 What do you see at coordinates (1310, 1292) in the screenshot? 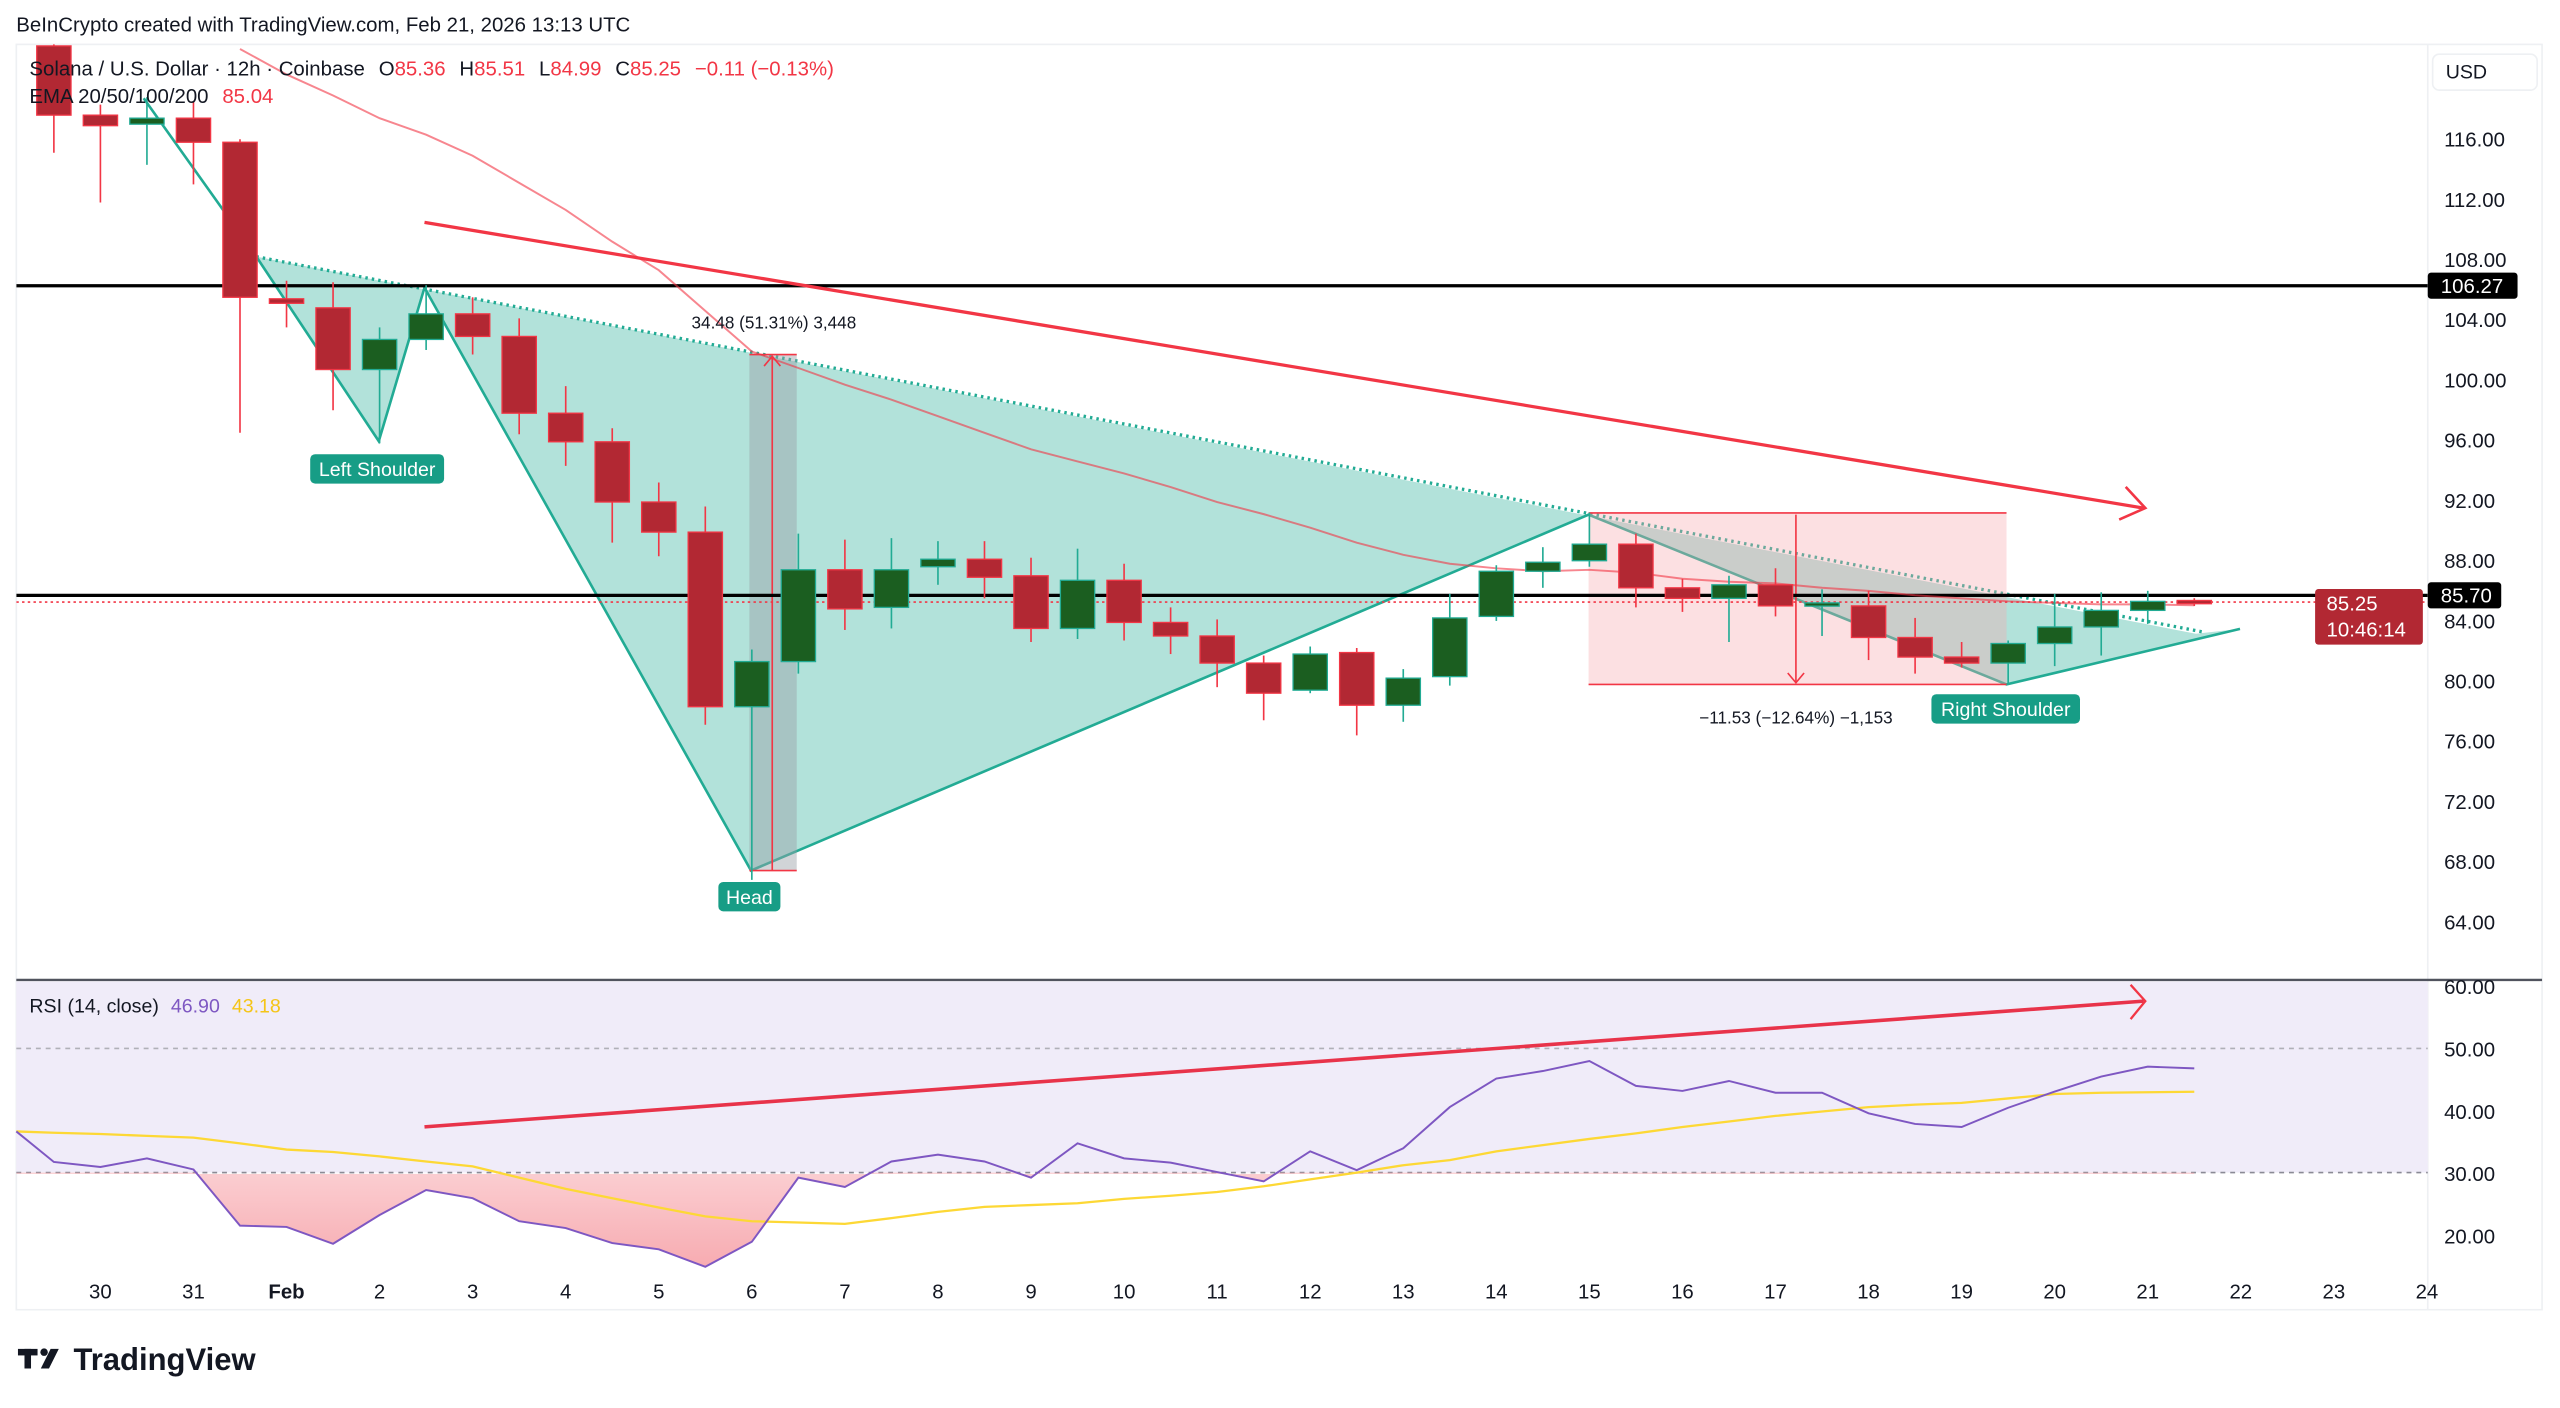
I see `time-tick-label: 12` at bounding box center [1310, 1292].